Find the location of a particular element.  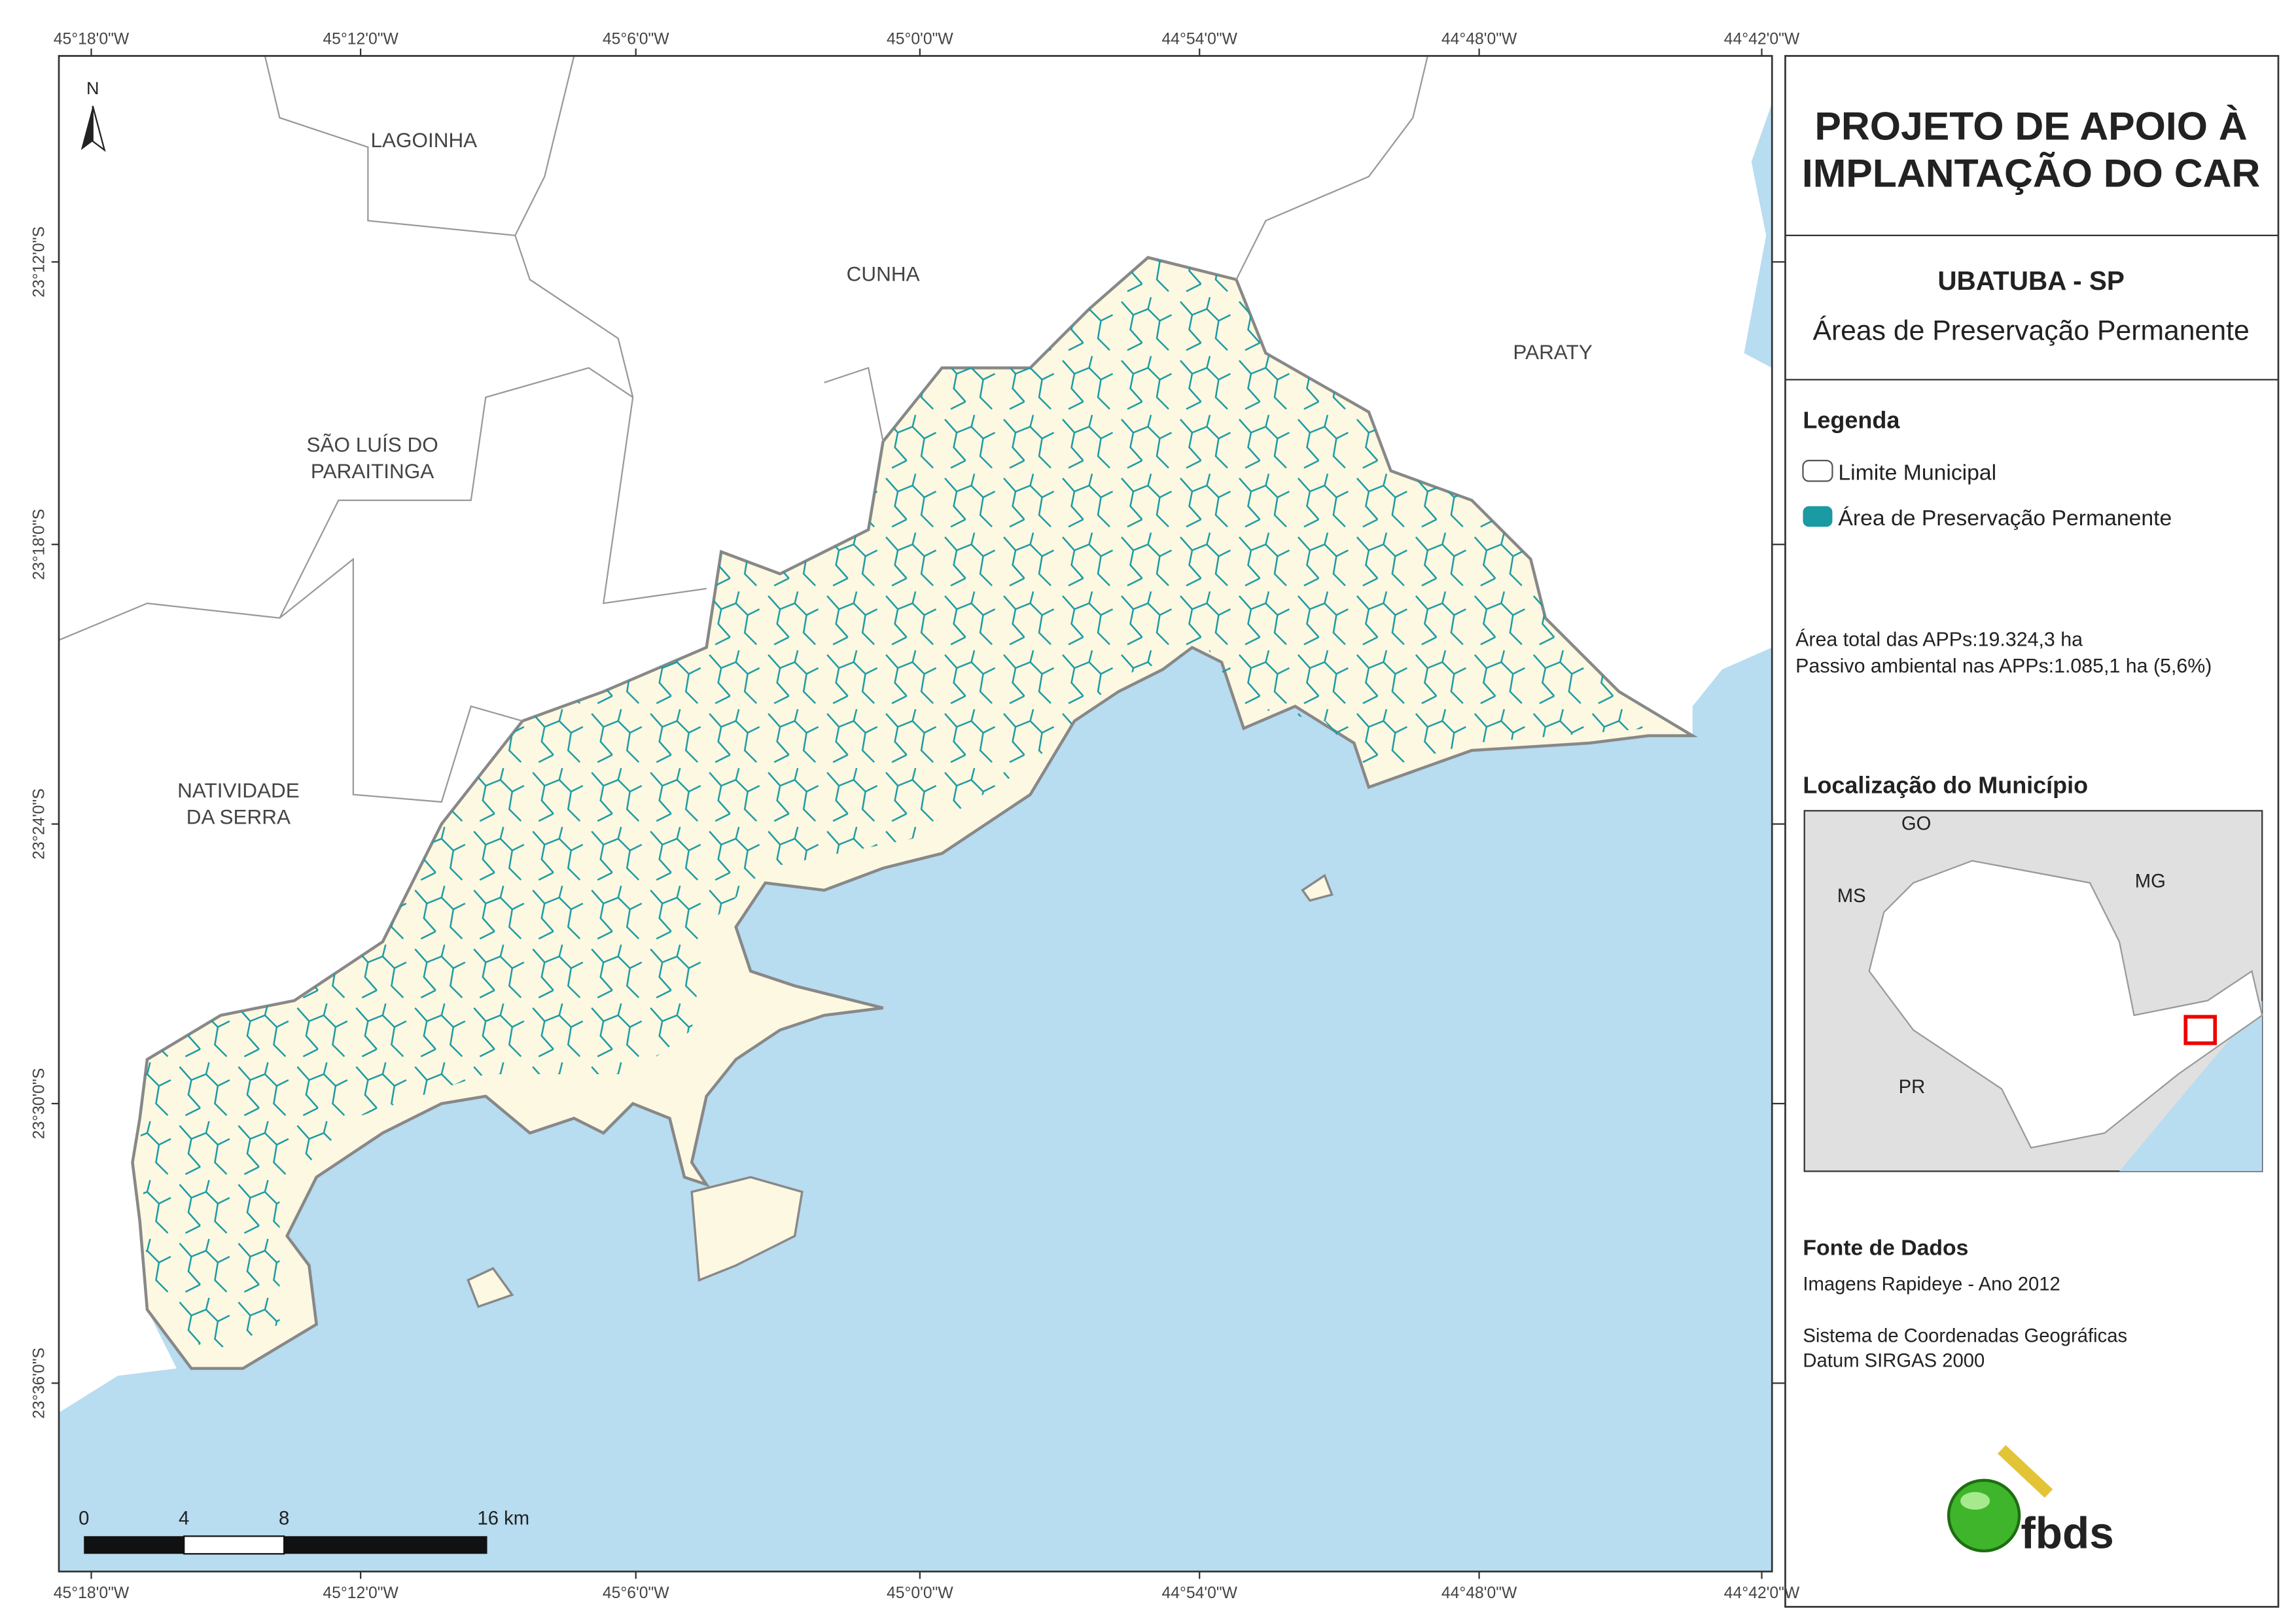

coordinate-label: 23°24'0"S is located at coordinates (39, 824).